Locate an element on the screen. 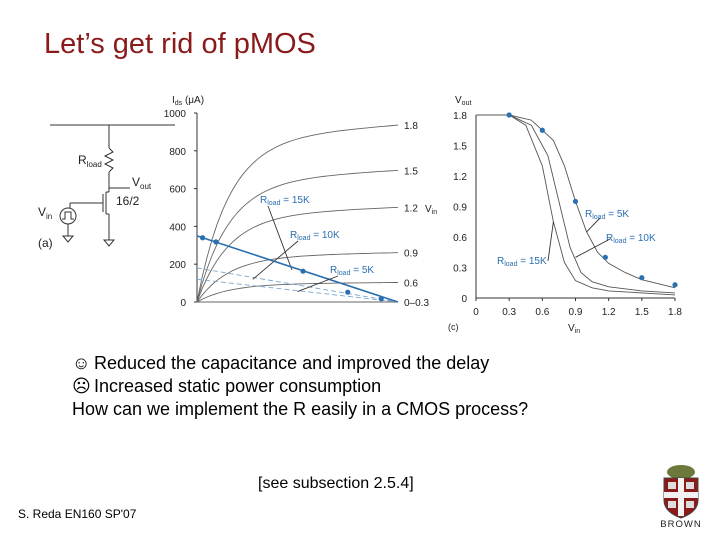  vtc-chart-x-tick-label: 0.6 is located at coordinates (542, 312).